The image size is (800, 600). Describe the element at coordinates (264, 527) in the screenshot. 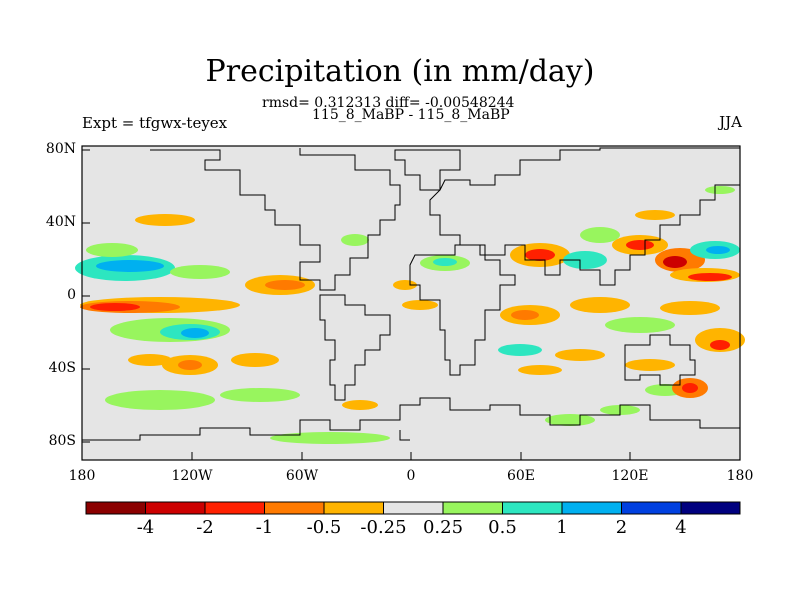

I see `colorbar-label: -1` at that location.